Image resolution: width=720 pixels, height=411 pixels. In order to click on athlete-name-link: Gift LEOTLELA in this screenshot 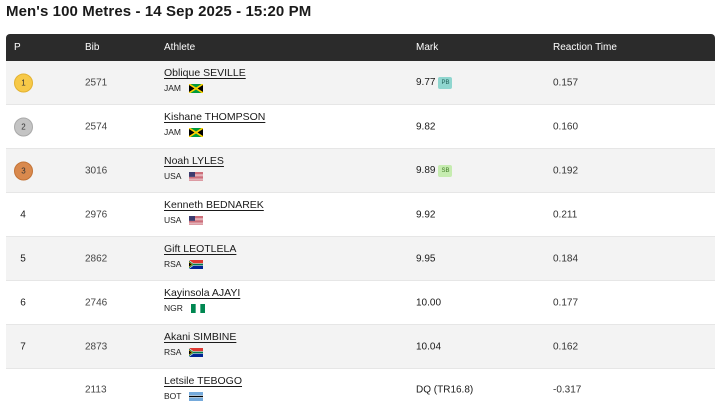, I will do `click(200, 249)`.